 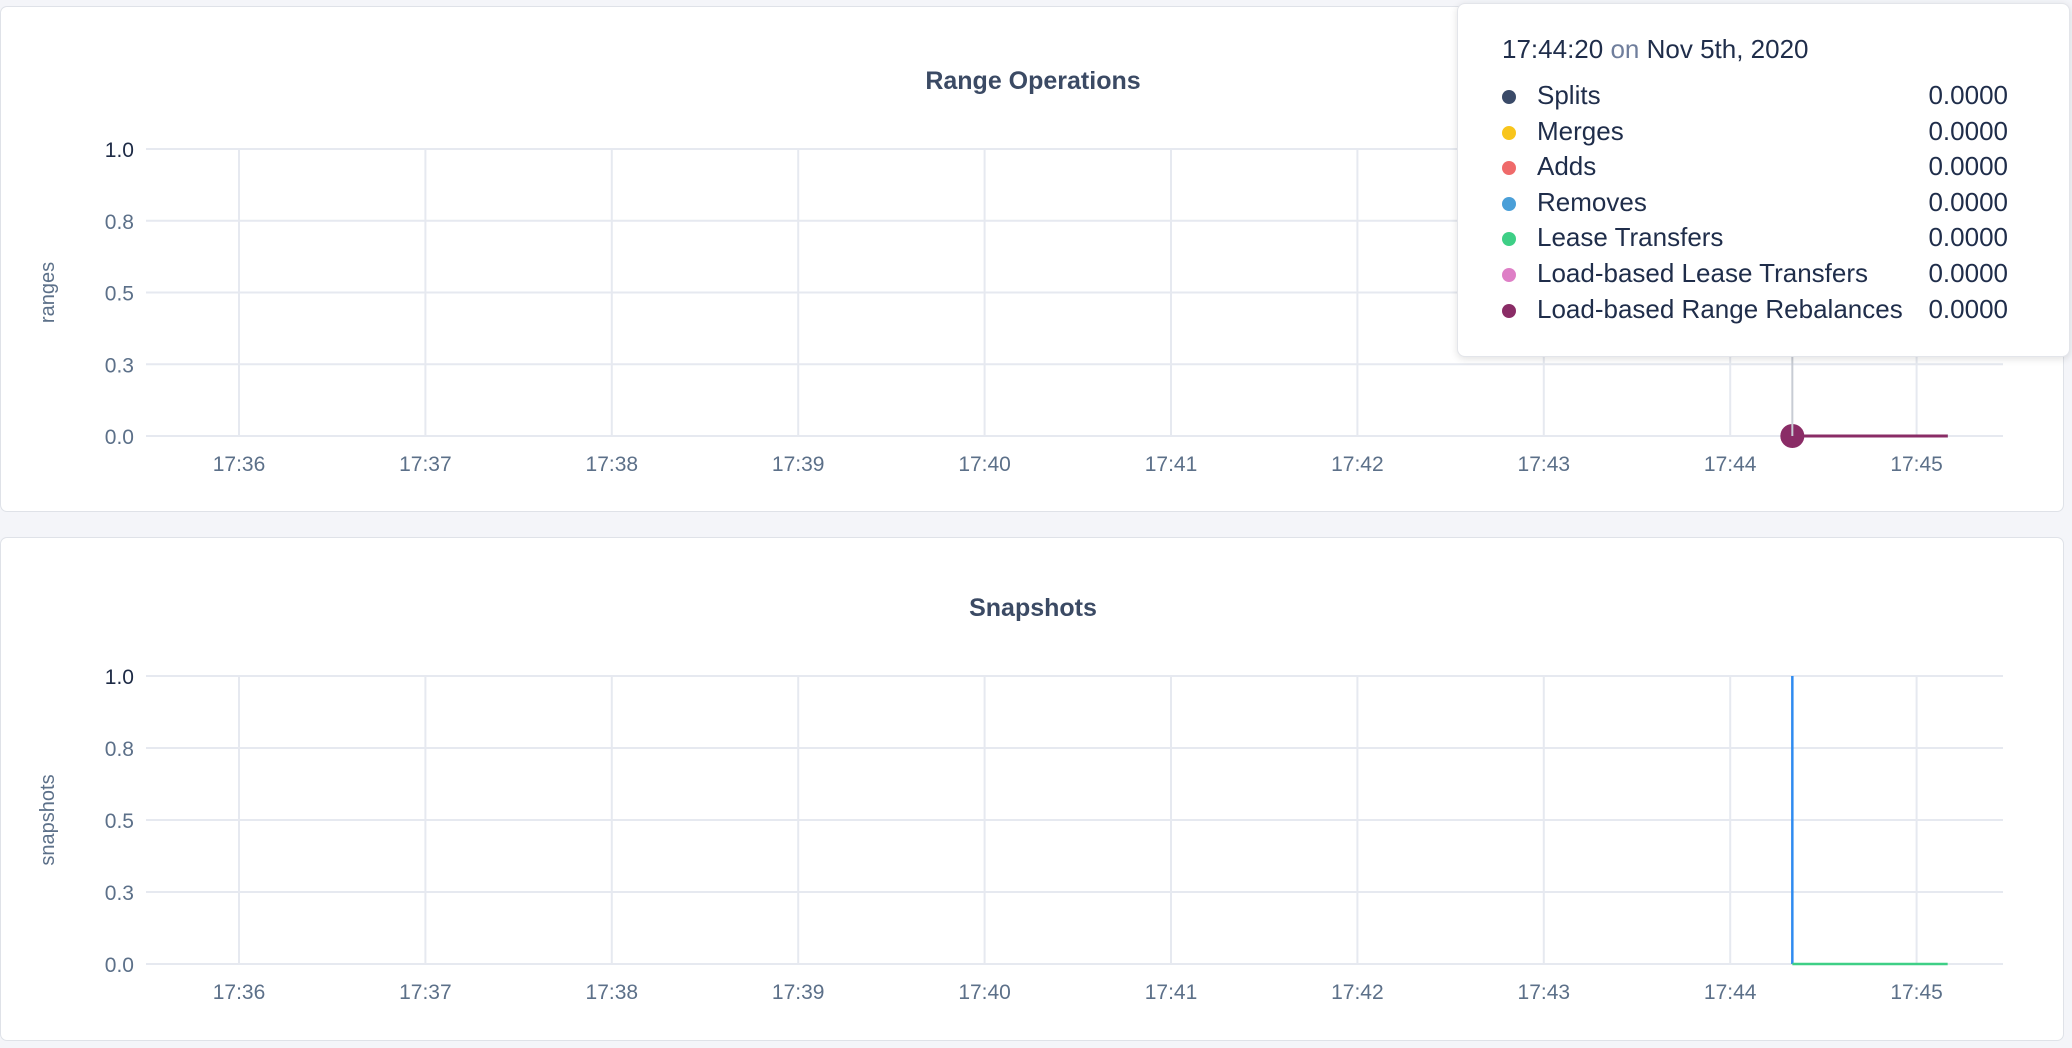 What do you see at coordinates (1580, 130) in the screenshot?
I see `tooltip-series-name: Merges` at bounding box center [1580, 130].